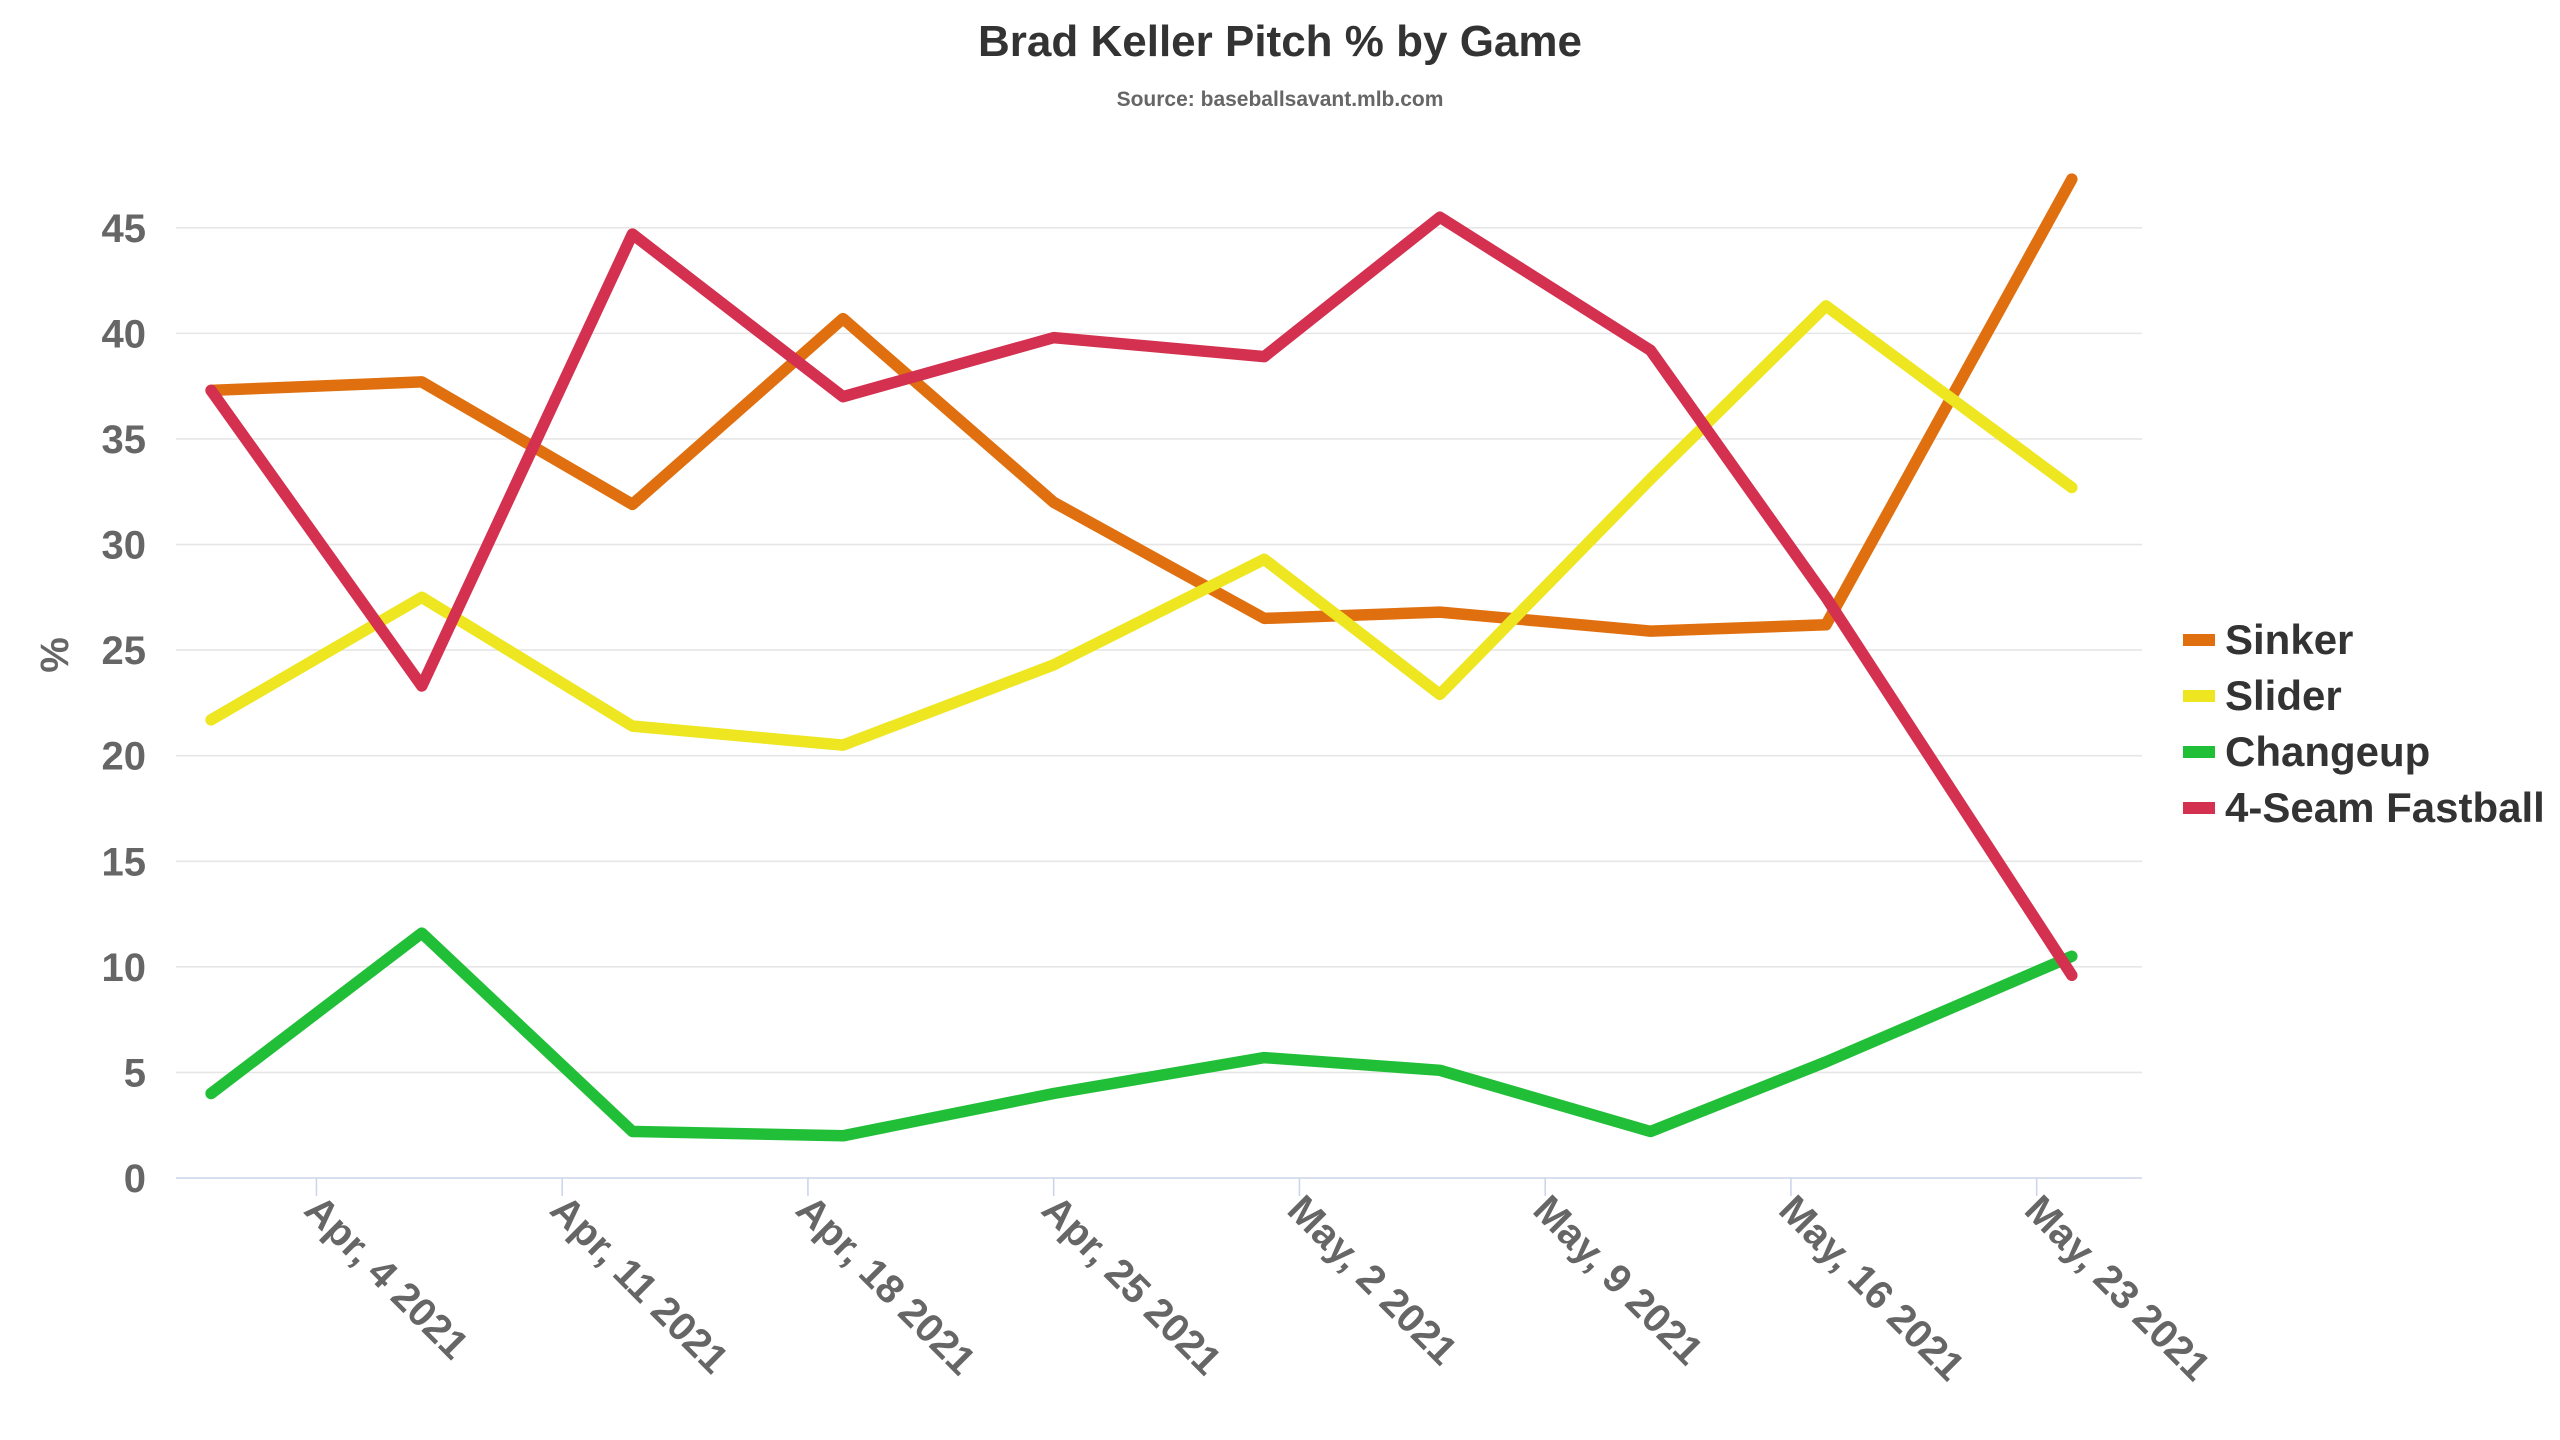 The height and width of the screenshot is (1440, 2560). What do you see at coordinates (1372, 1280) in the screenshot?
I see `x-tick-label: May, 2 2021` at bounding box center [1372, 1280].